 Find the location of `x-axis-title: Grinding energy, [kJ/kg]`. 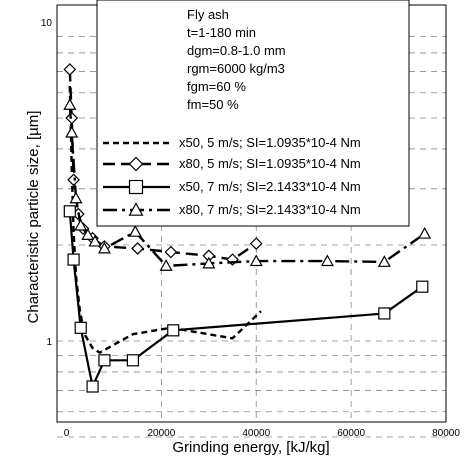

x-axis-title: Grinding energy, [kJ/kg] is located at coordinates (250, 447).